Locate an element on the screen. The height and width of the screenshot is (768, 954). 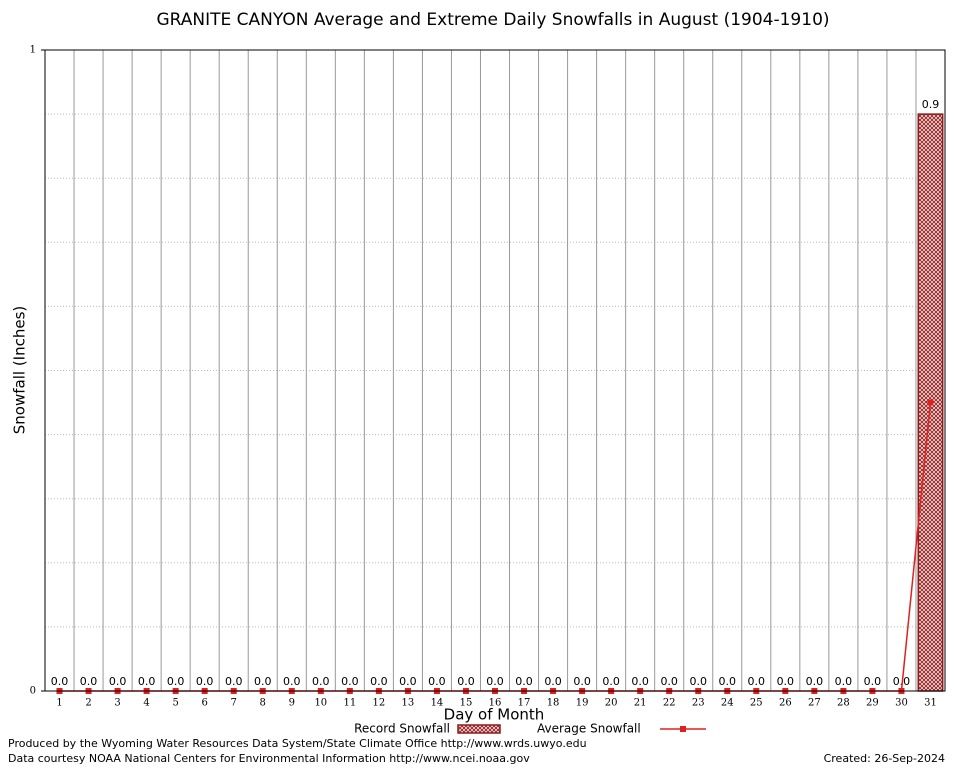
legend-marker is located at coordinates (683, 729).